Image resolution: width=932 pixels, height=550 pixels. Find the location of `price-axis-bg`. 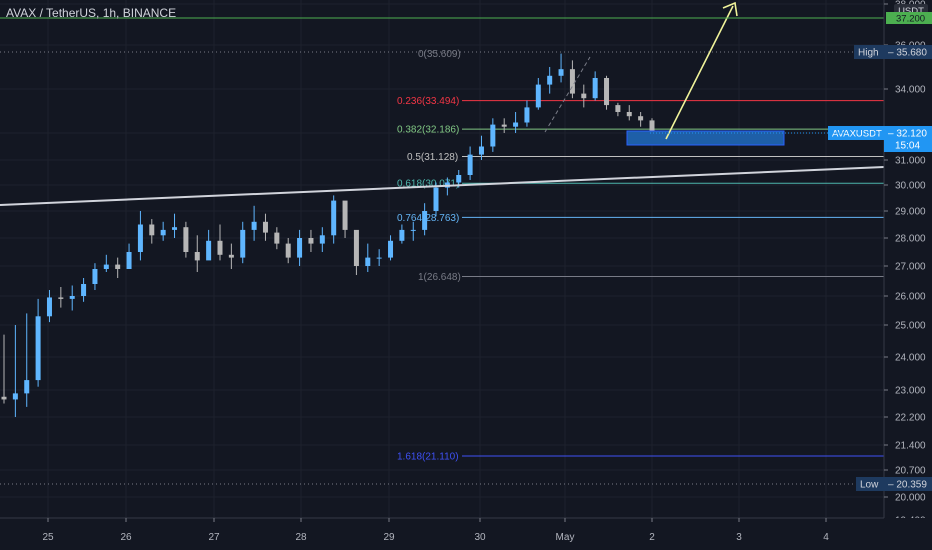

price-axis-bg is located at coordinates (908, 275).